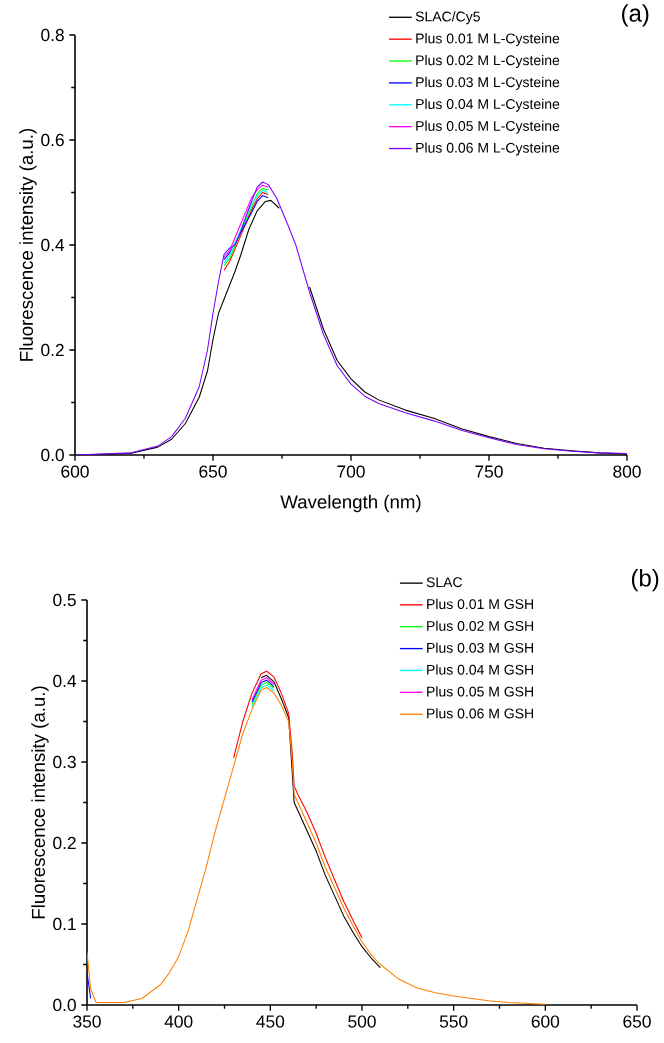 This screenshot has width=664, height=1043. Describe the element at coordinates (489, 471) in the screenshot. I see `x-tick-label: 750` at that location.